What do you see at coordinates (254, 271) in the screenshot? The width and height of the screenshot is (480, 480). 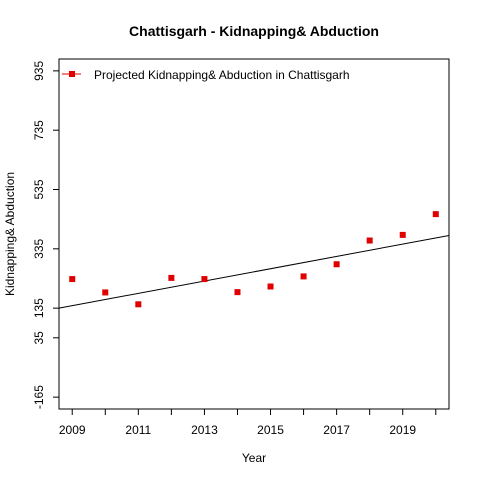 I see `trend-line` at bounding box center [254, 271].